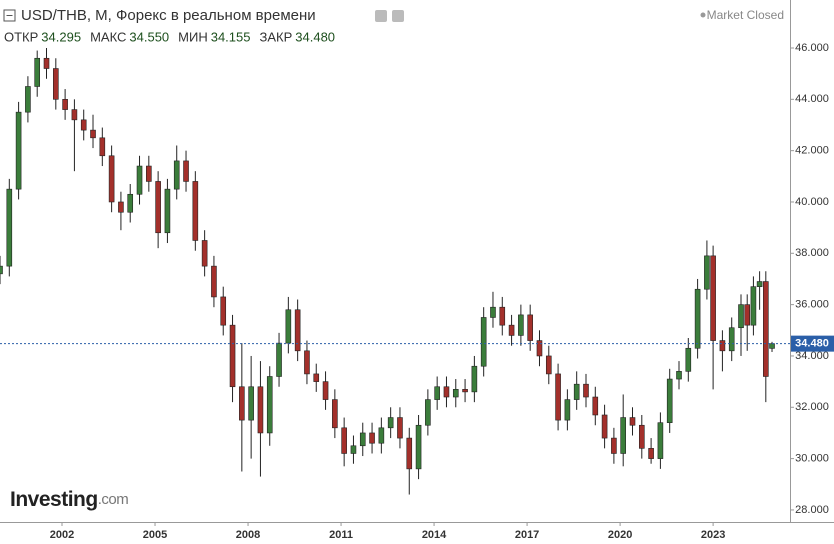 Image resolution: width=834 pixels, height=544 pixels. I want to click on brand-logo: Investing.com, so click(69, 499).